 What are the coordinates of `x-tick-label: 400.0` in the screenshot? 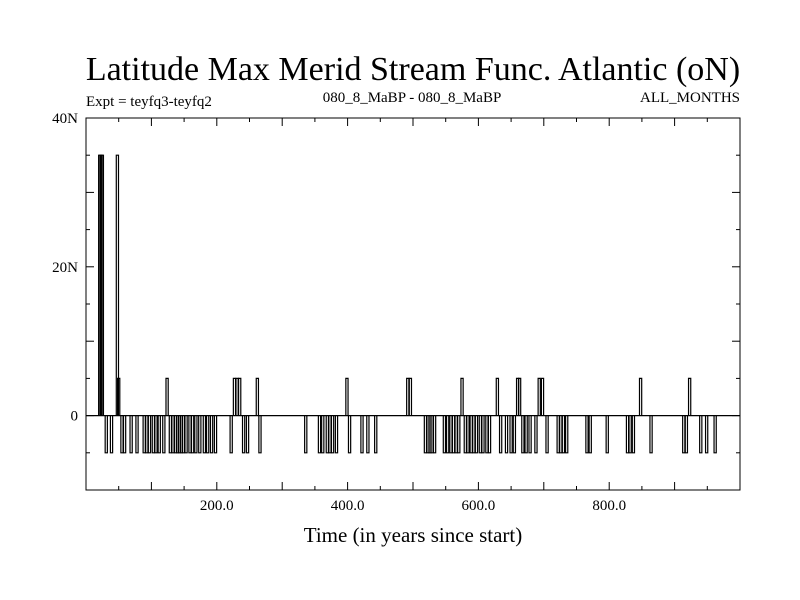 It's located at (348, 506).